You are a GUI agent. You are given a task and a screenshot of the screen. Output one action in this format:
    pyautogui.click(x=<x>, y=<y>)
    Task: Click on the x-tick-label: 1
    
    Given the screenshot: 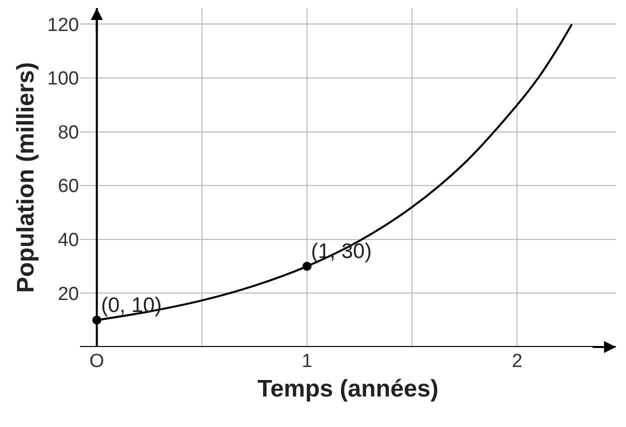 What is the action you would take?
    pyautogui.click(x=307, y=361)
    